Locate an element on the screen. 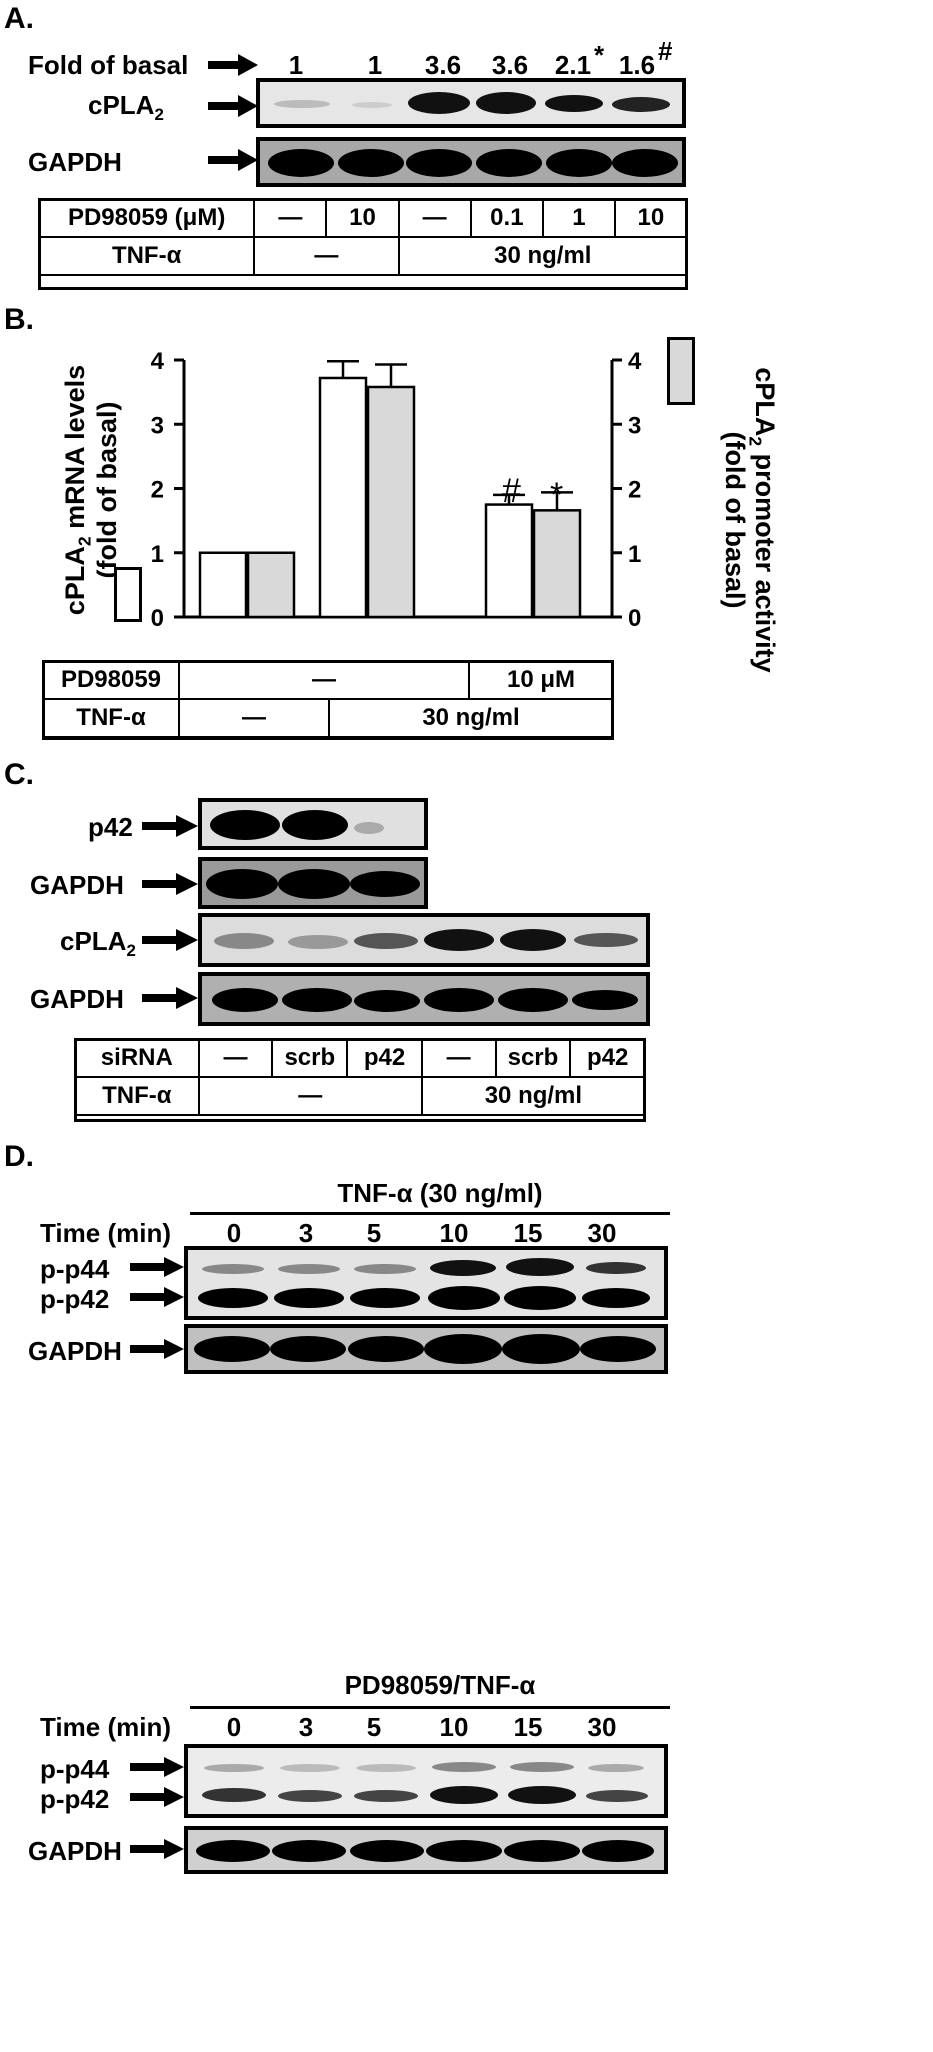 Image resolution: width=933 pixels, height=2052 pixels. panel-a-label: A. is located at coordinates (19, 18).